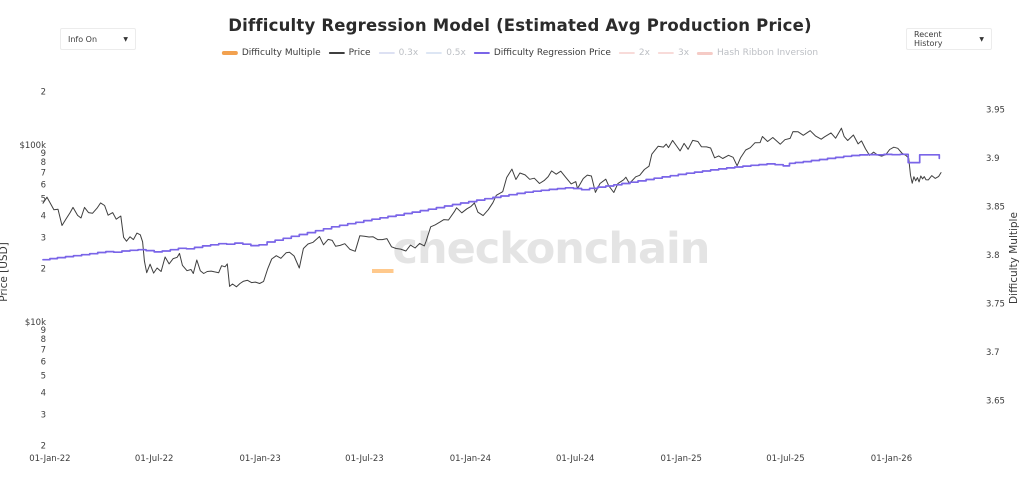 The image size is (1024, 486). I want to click on right-axis-tick-label: 3.9, so click(993, 159).